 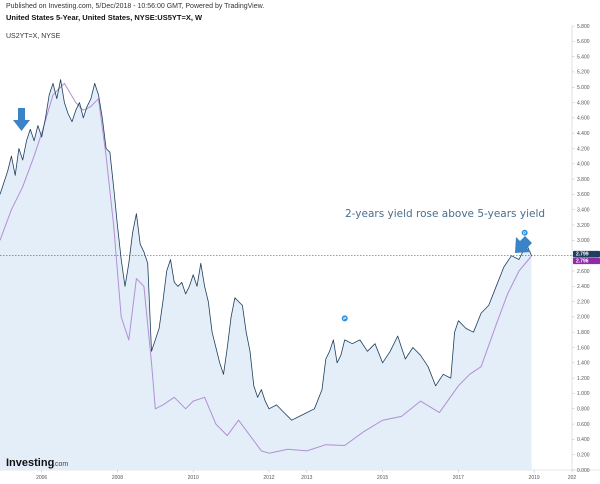 What do you see at coordinates (30, 463) in the screenshot?
I see `brand-name: Investing` at bounding box center [30, 463].